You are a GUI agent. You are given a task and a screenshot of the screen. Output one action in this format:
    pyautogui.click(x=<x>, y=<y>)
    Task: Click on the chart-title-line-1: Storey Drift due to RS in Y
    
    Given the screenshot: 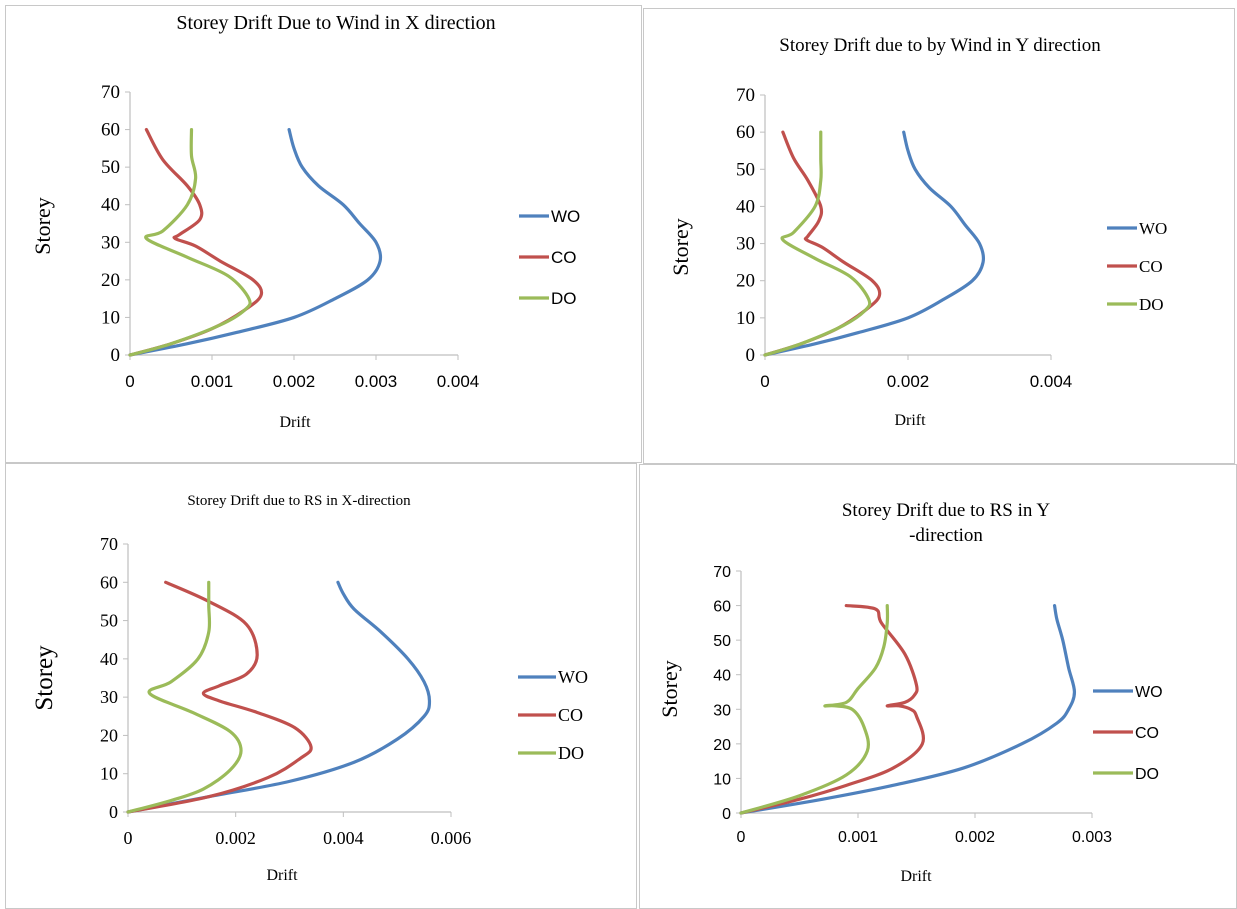 What is the action you would take?
    pyautogui.click(x=946, y=510)
    